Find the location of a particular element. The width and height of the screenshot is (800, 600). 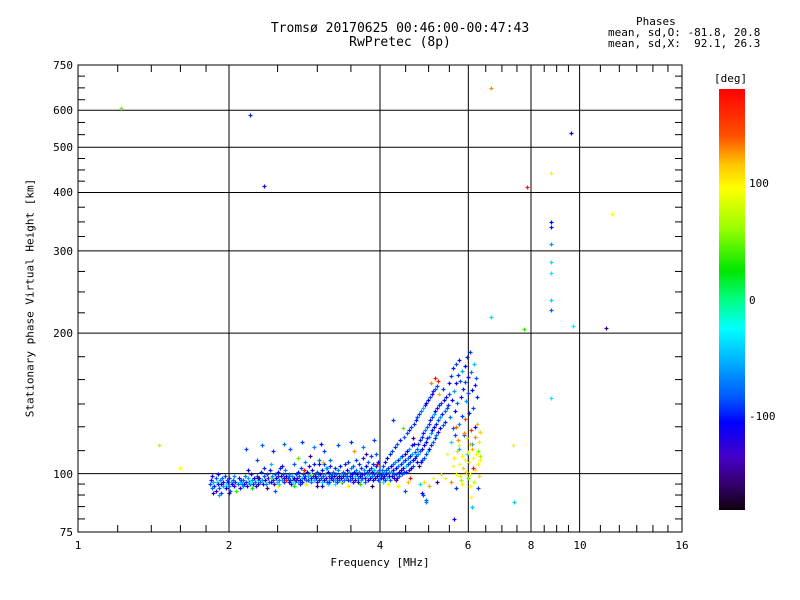

y-tick-label: 500 is located at coordinates (63, 147).